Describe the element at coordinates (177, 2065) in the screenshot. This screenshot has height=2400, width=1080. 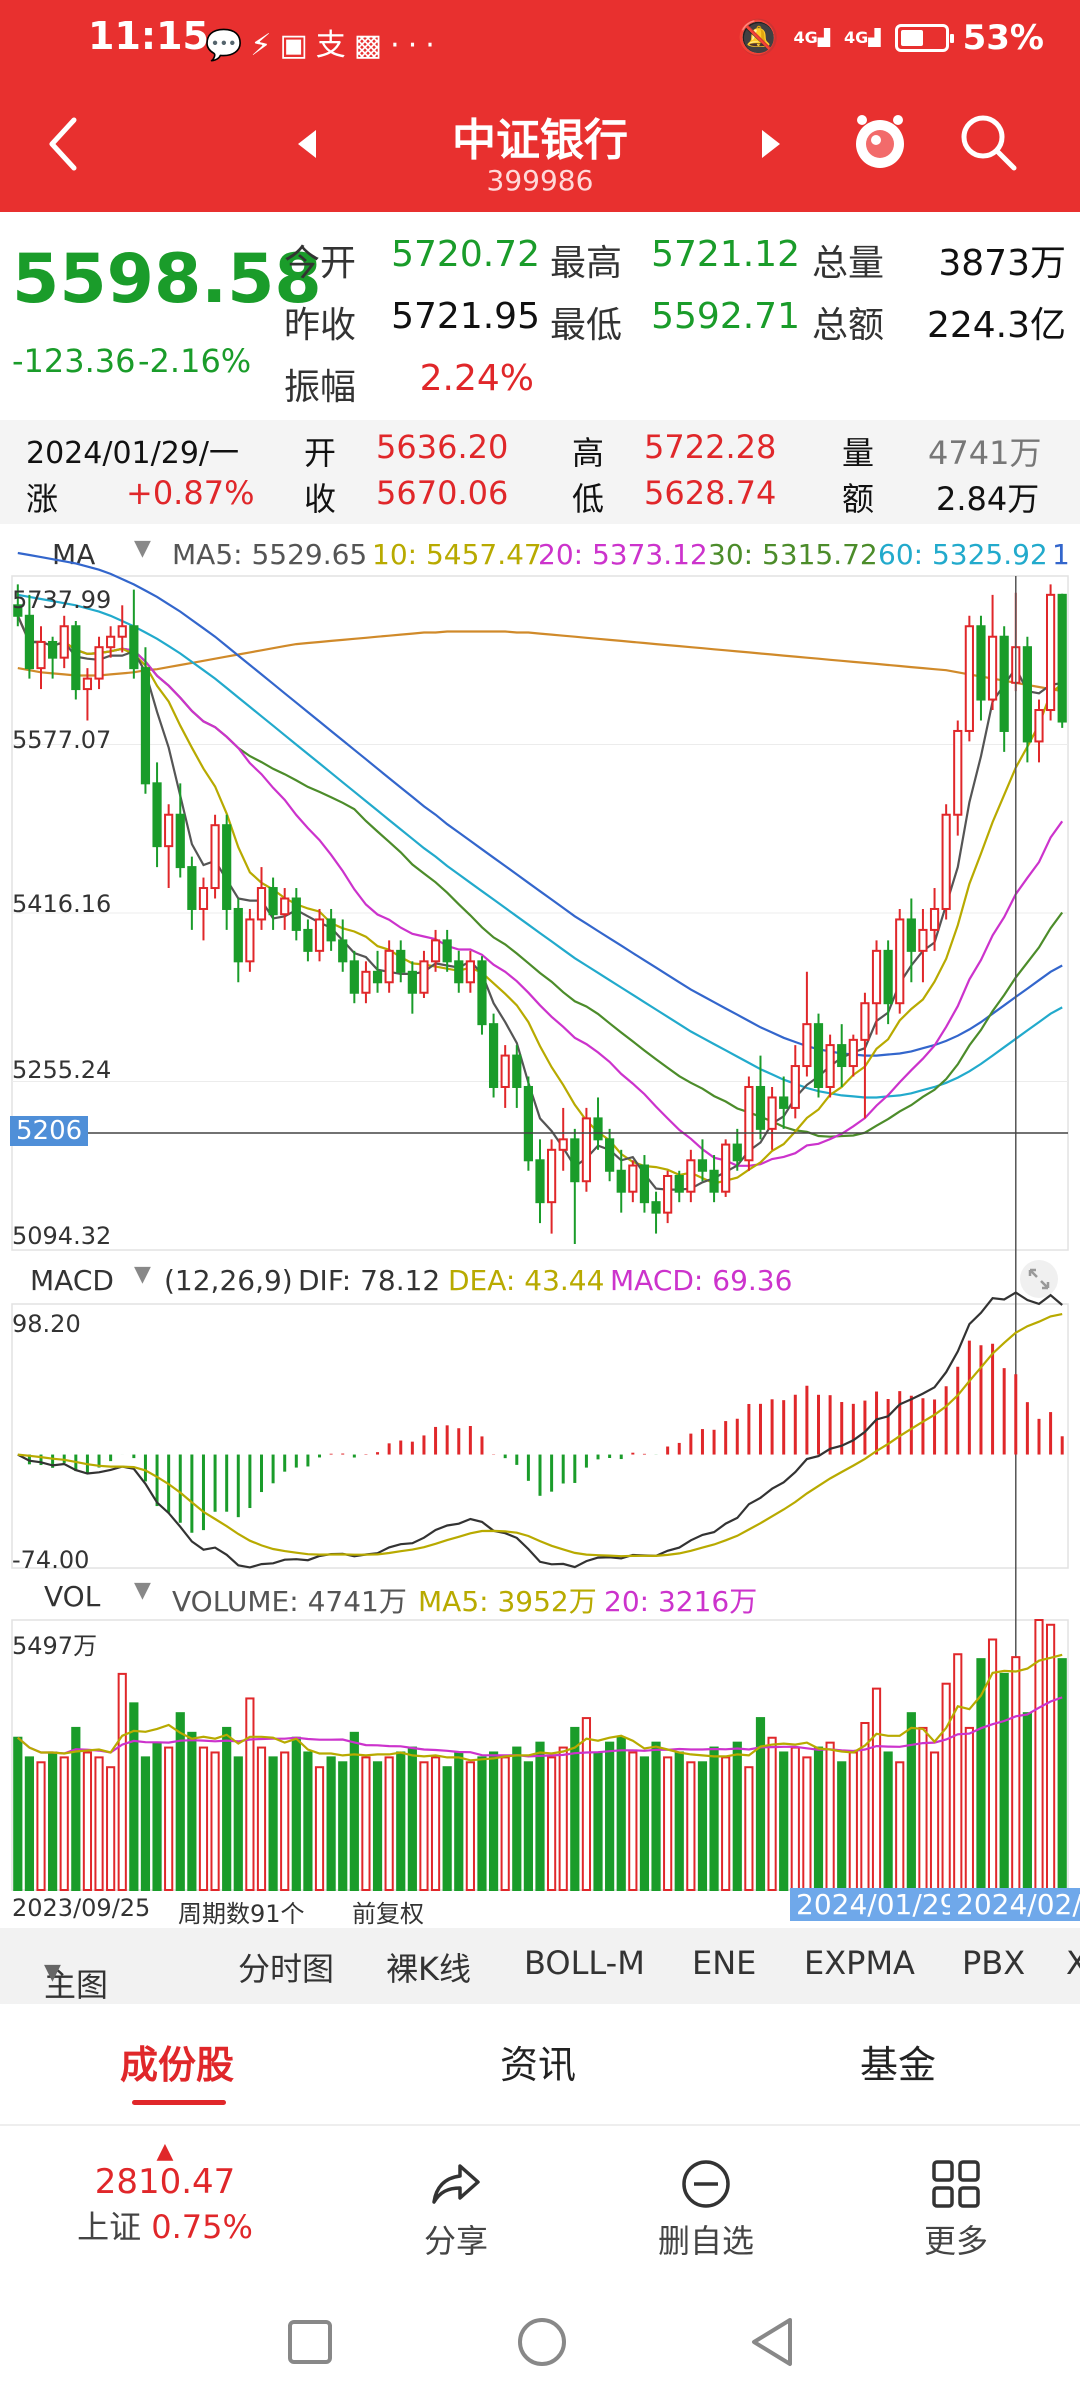
I see `tab-constituents: 成份股` at that location.